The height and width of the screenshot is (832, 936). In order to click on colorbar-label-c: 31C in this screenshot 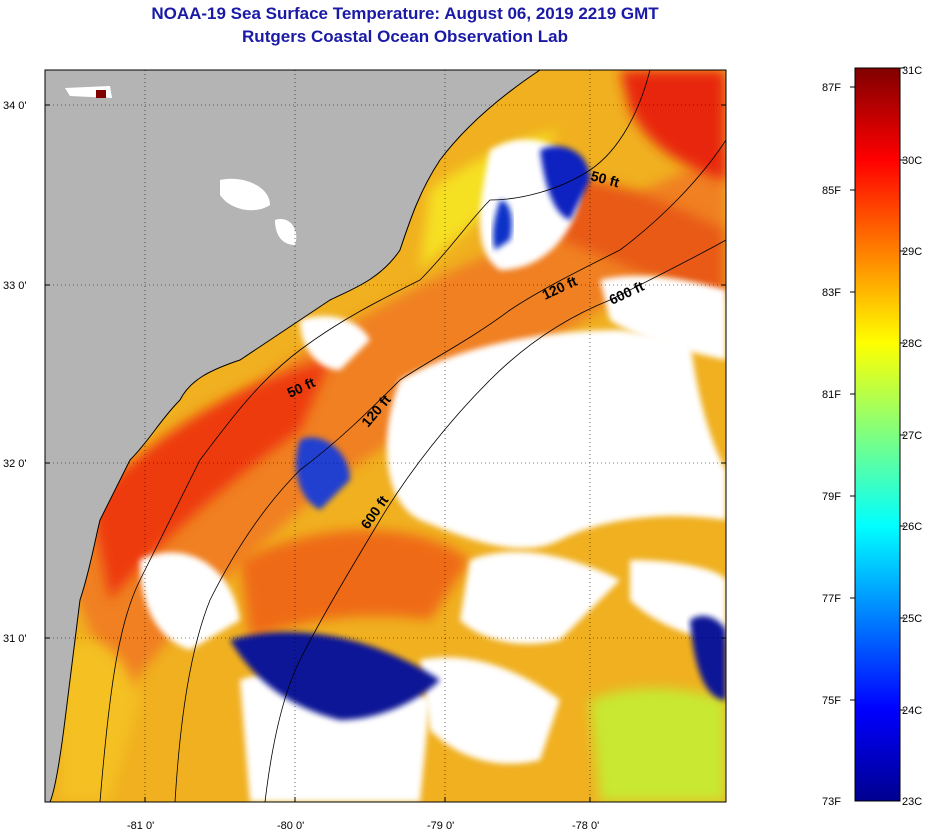, I will do `click(912, 71)`.